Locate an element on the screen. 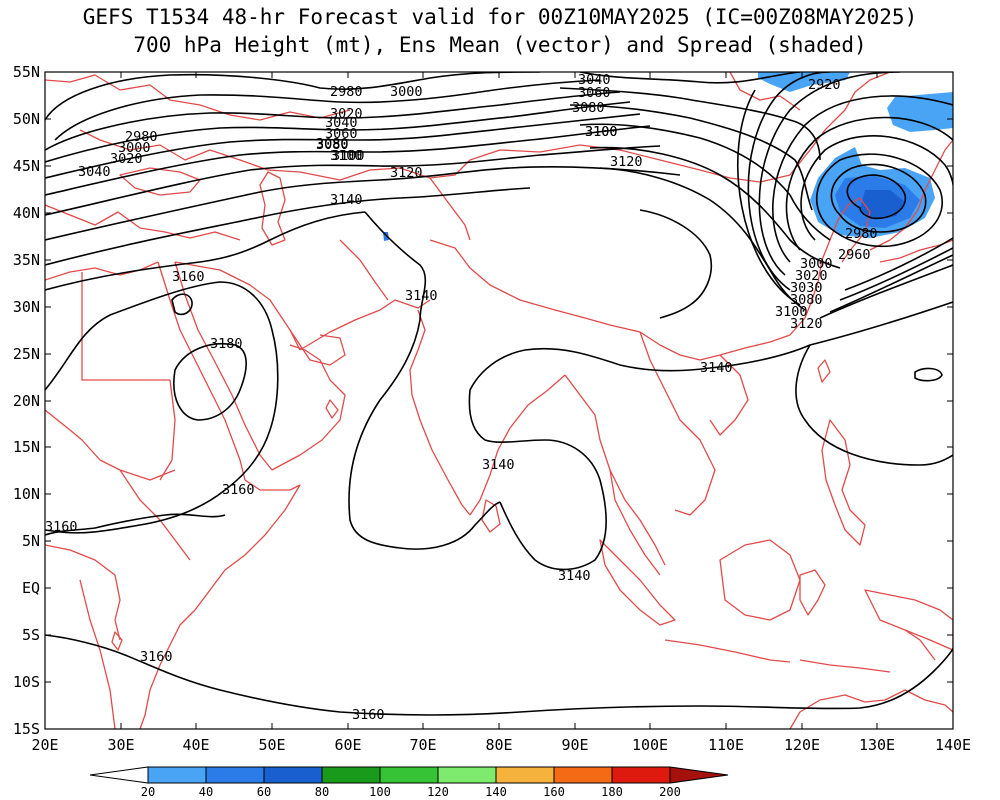 The width and height of the screenshot is (1000, 800). arabia-coast is located at coordinates (308, 407).